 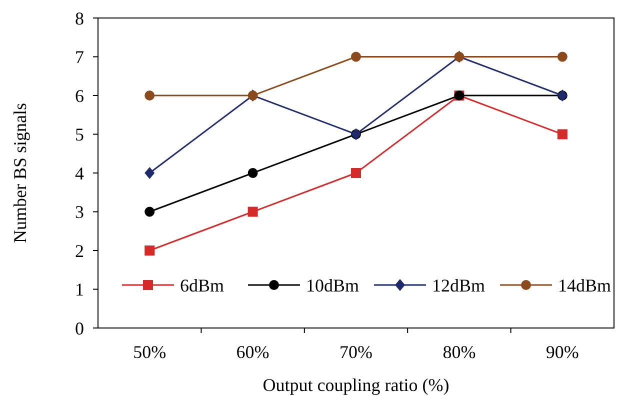 What do you see at coordinates (79, 250) in the screenshot?
I see `y-tick-label: 2` at bounding box center [79, 250].